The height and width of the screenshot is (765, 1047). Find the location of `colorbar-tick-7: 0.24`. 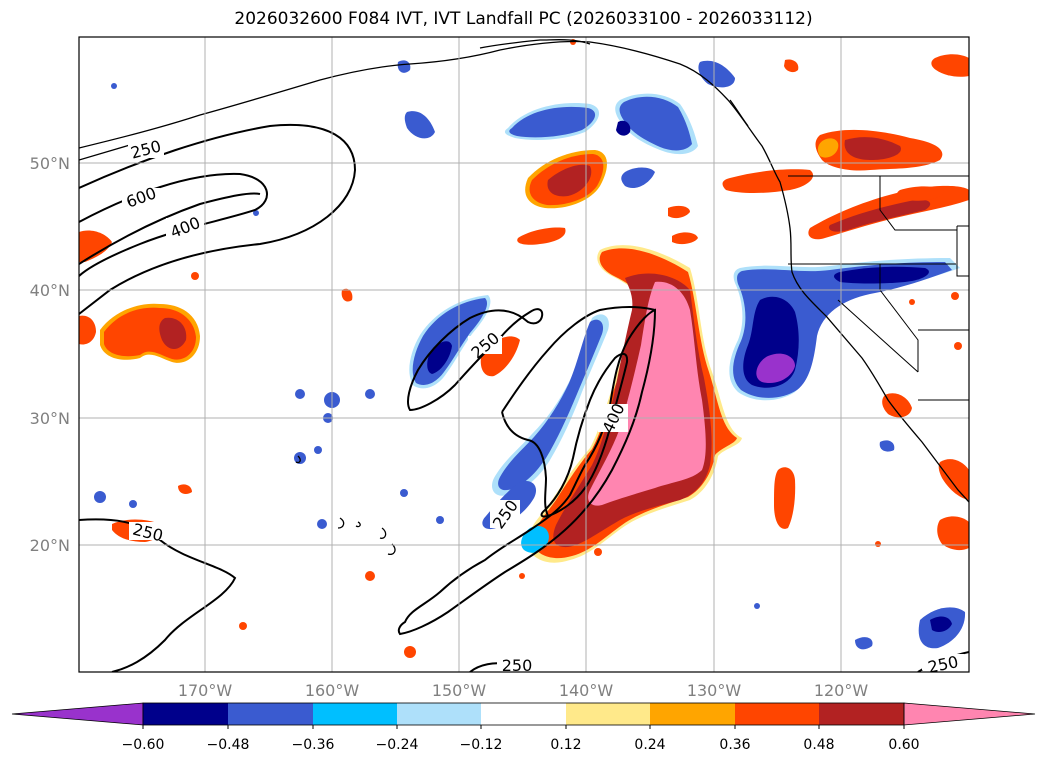

colorbar-tick-7: 0.24 is located at coordinates (649, 745).